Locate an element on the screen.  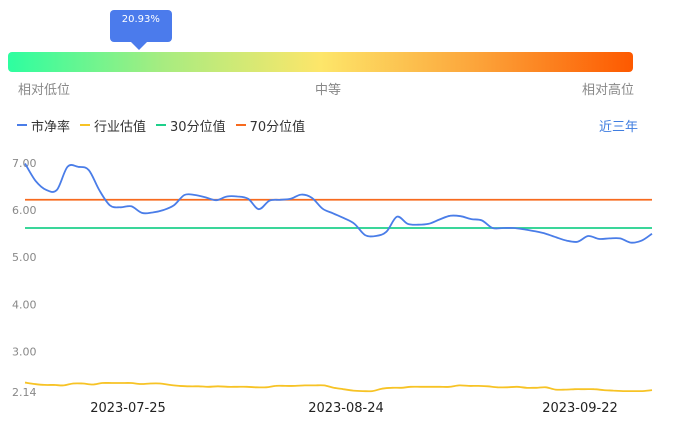
percentile-value: 20.93% is located at coordinates (140, 19).